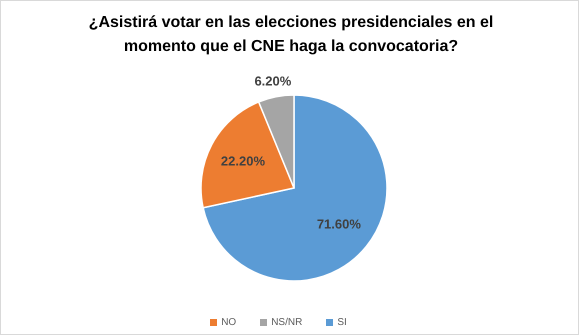 This screenshot has width=579, height=335. What do you see at coordinates (273, 81) in the screenshot?
I see `data-label: 6.20%` at bounding box center [273, 81].